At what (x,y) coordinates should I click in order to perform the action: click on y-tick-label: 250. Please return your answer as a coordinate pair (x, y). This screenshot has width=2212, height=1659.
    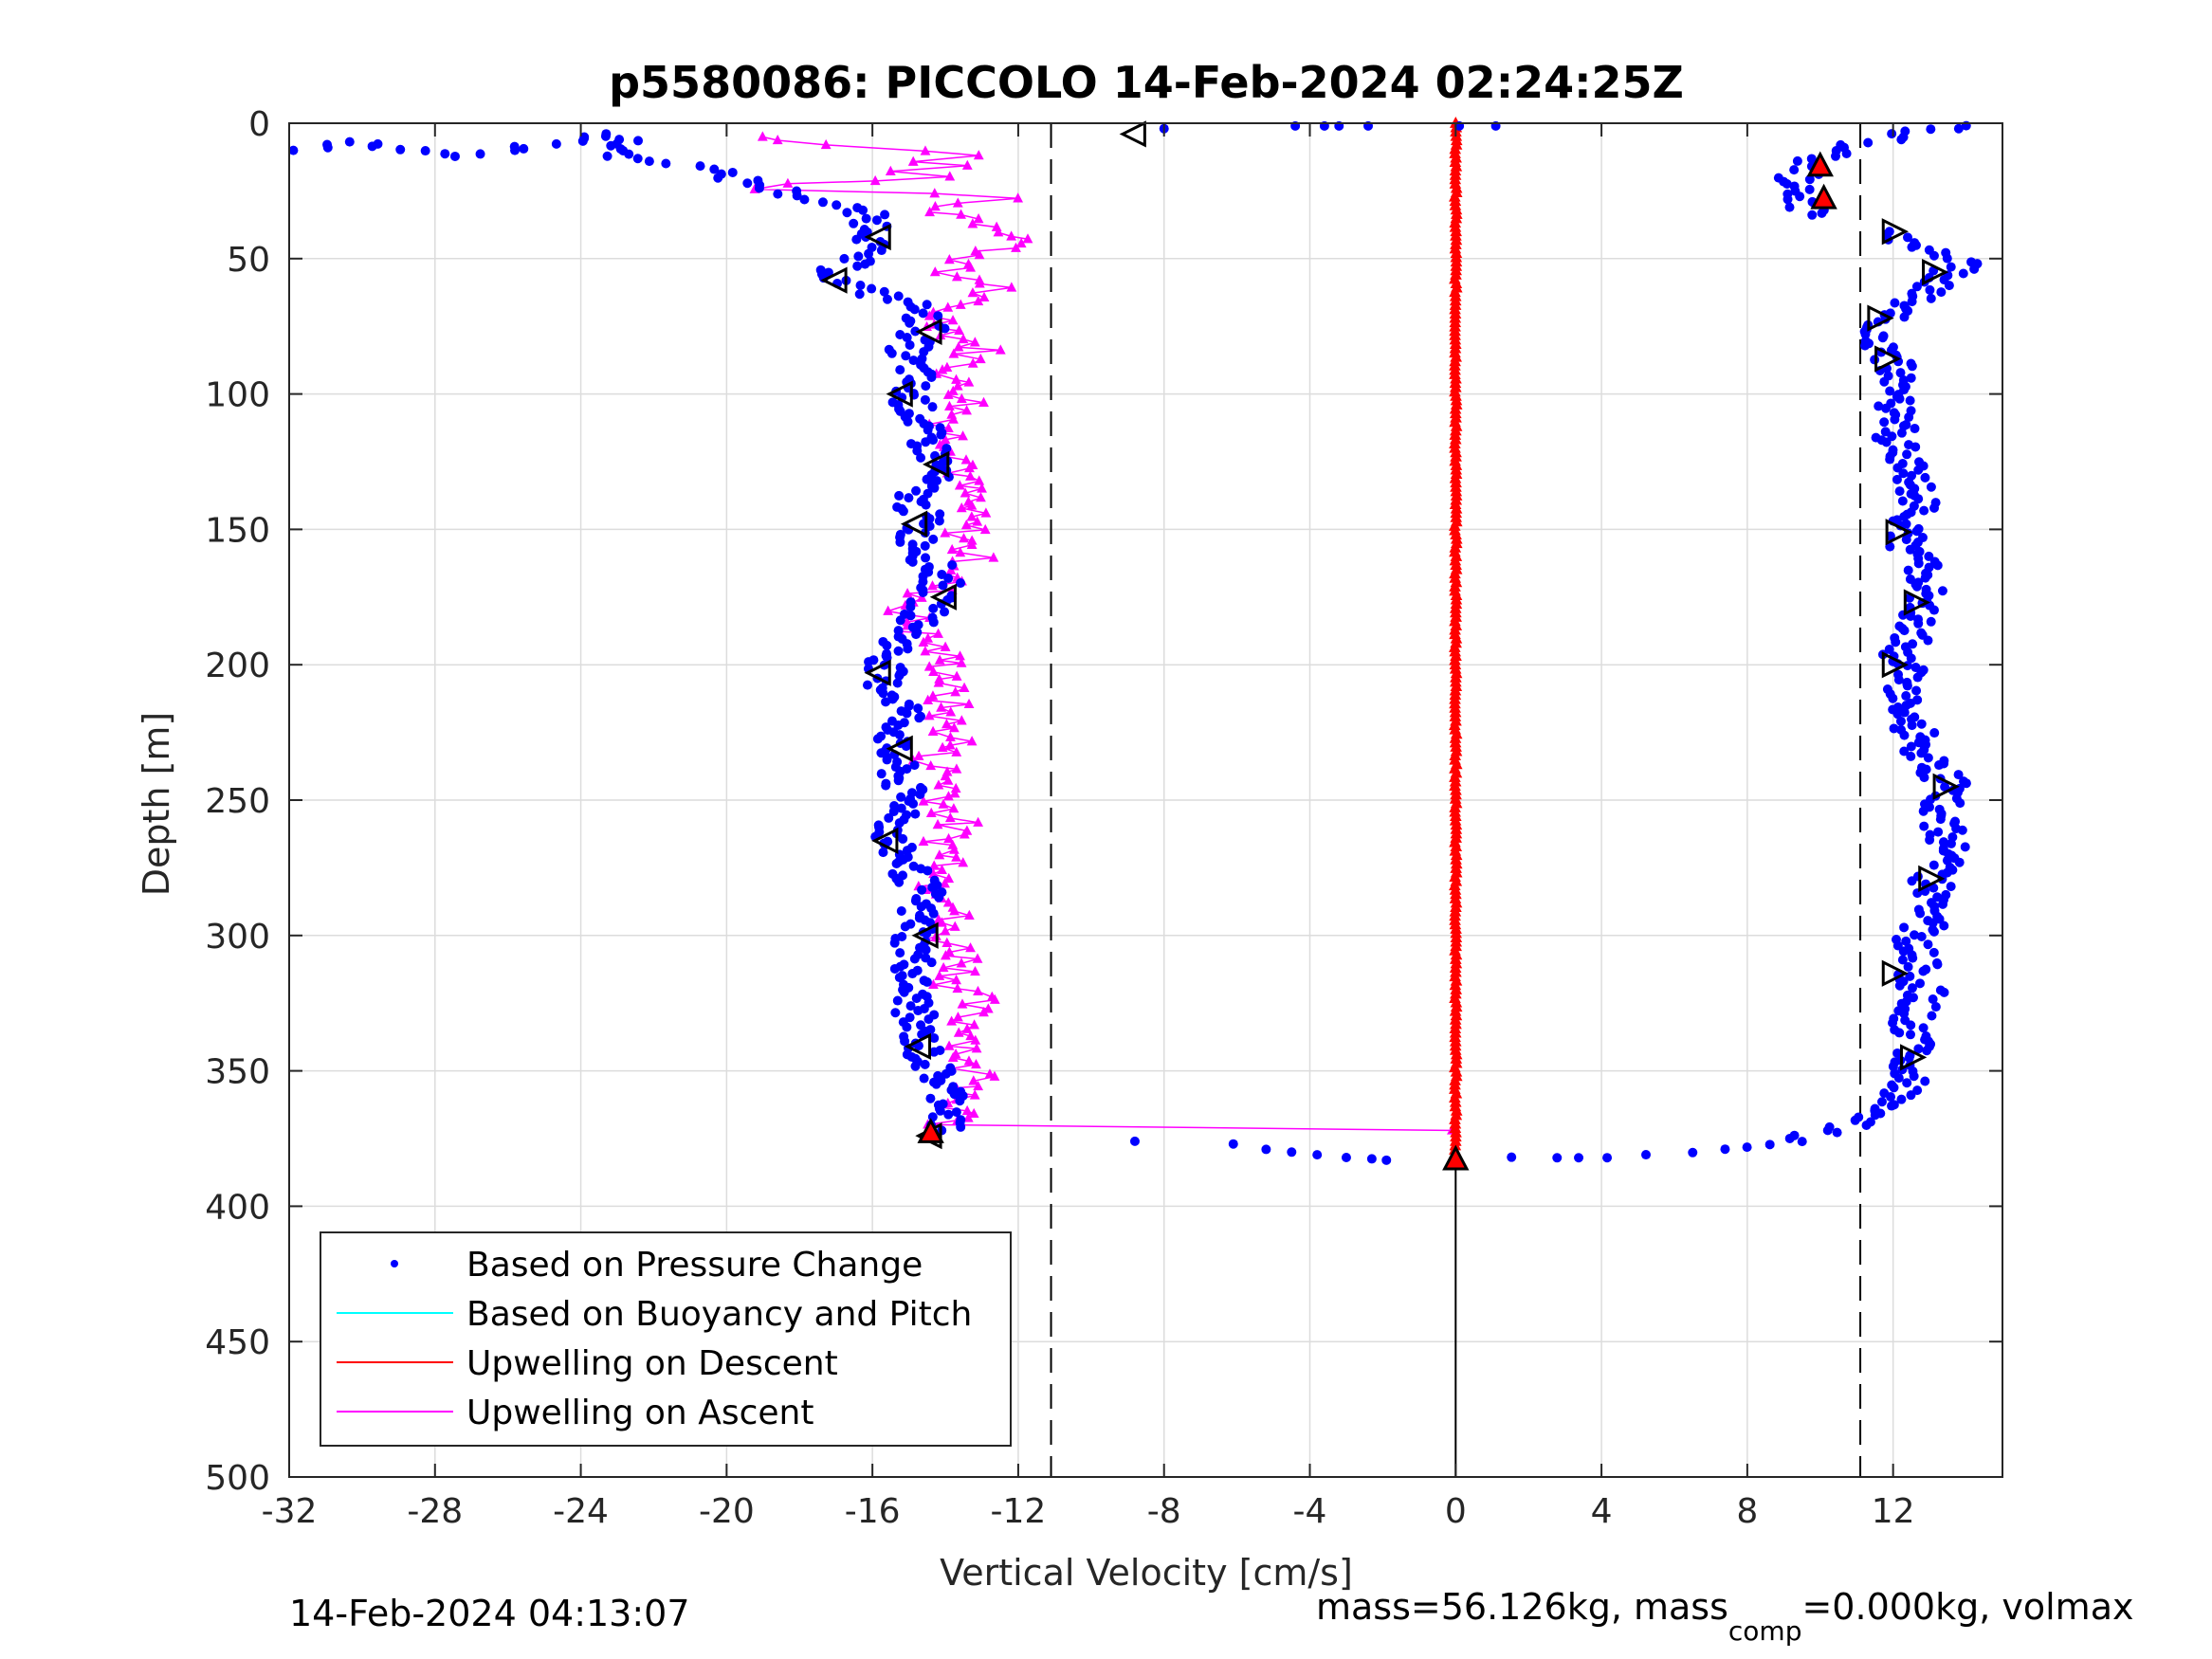
    Looking at the image, I should click on (237, 801).